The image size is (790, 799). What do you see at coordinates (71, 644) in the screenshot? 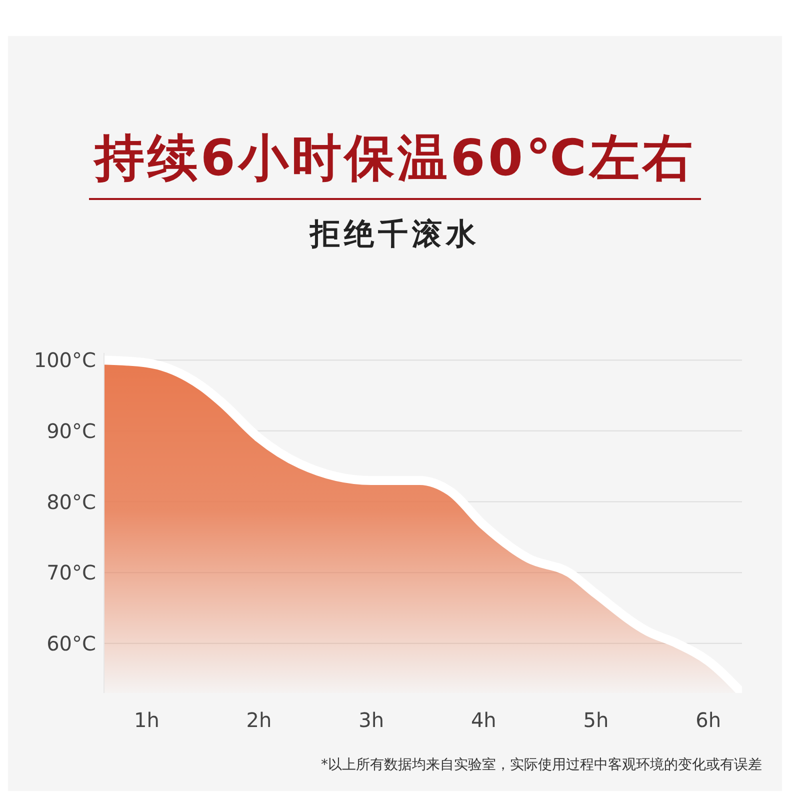
I see `y-tick-label: 60°C` at bounding box center [71, 644].